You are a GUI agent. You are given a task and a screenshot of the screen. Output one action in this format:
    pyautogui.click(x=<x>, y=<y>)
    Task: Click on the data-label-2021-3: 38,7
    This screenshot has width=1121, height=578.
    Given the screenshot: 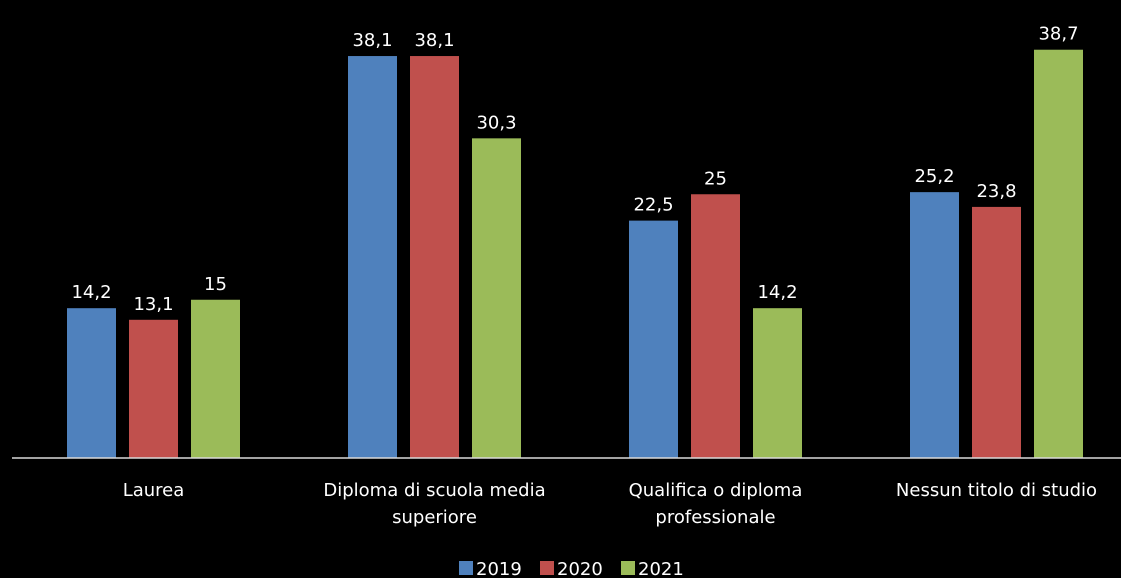 What is the action you would take?
    pyautogui.click(x=1058, y=34)
    